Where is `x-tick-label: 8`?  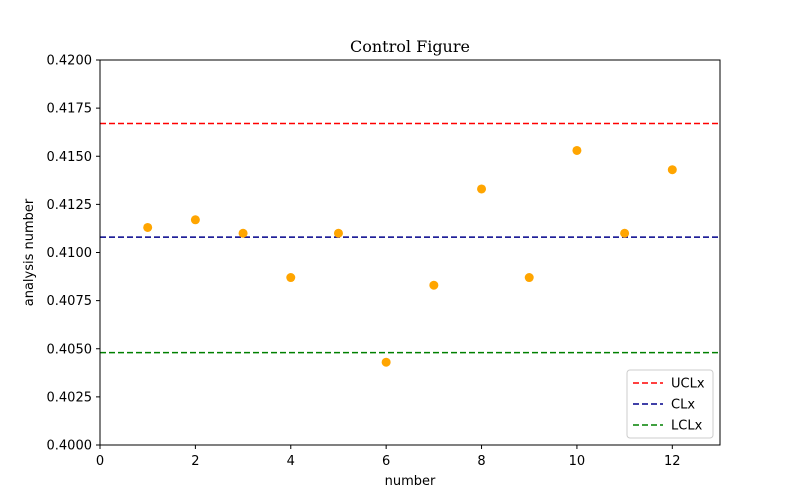
x-tick-label: 8 is located at coordinates (481, 461).